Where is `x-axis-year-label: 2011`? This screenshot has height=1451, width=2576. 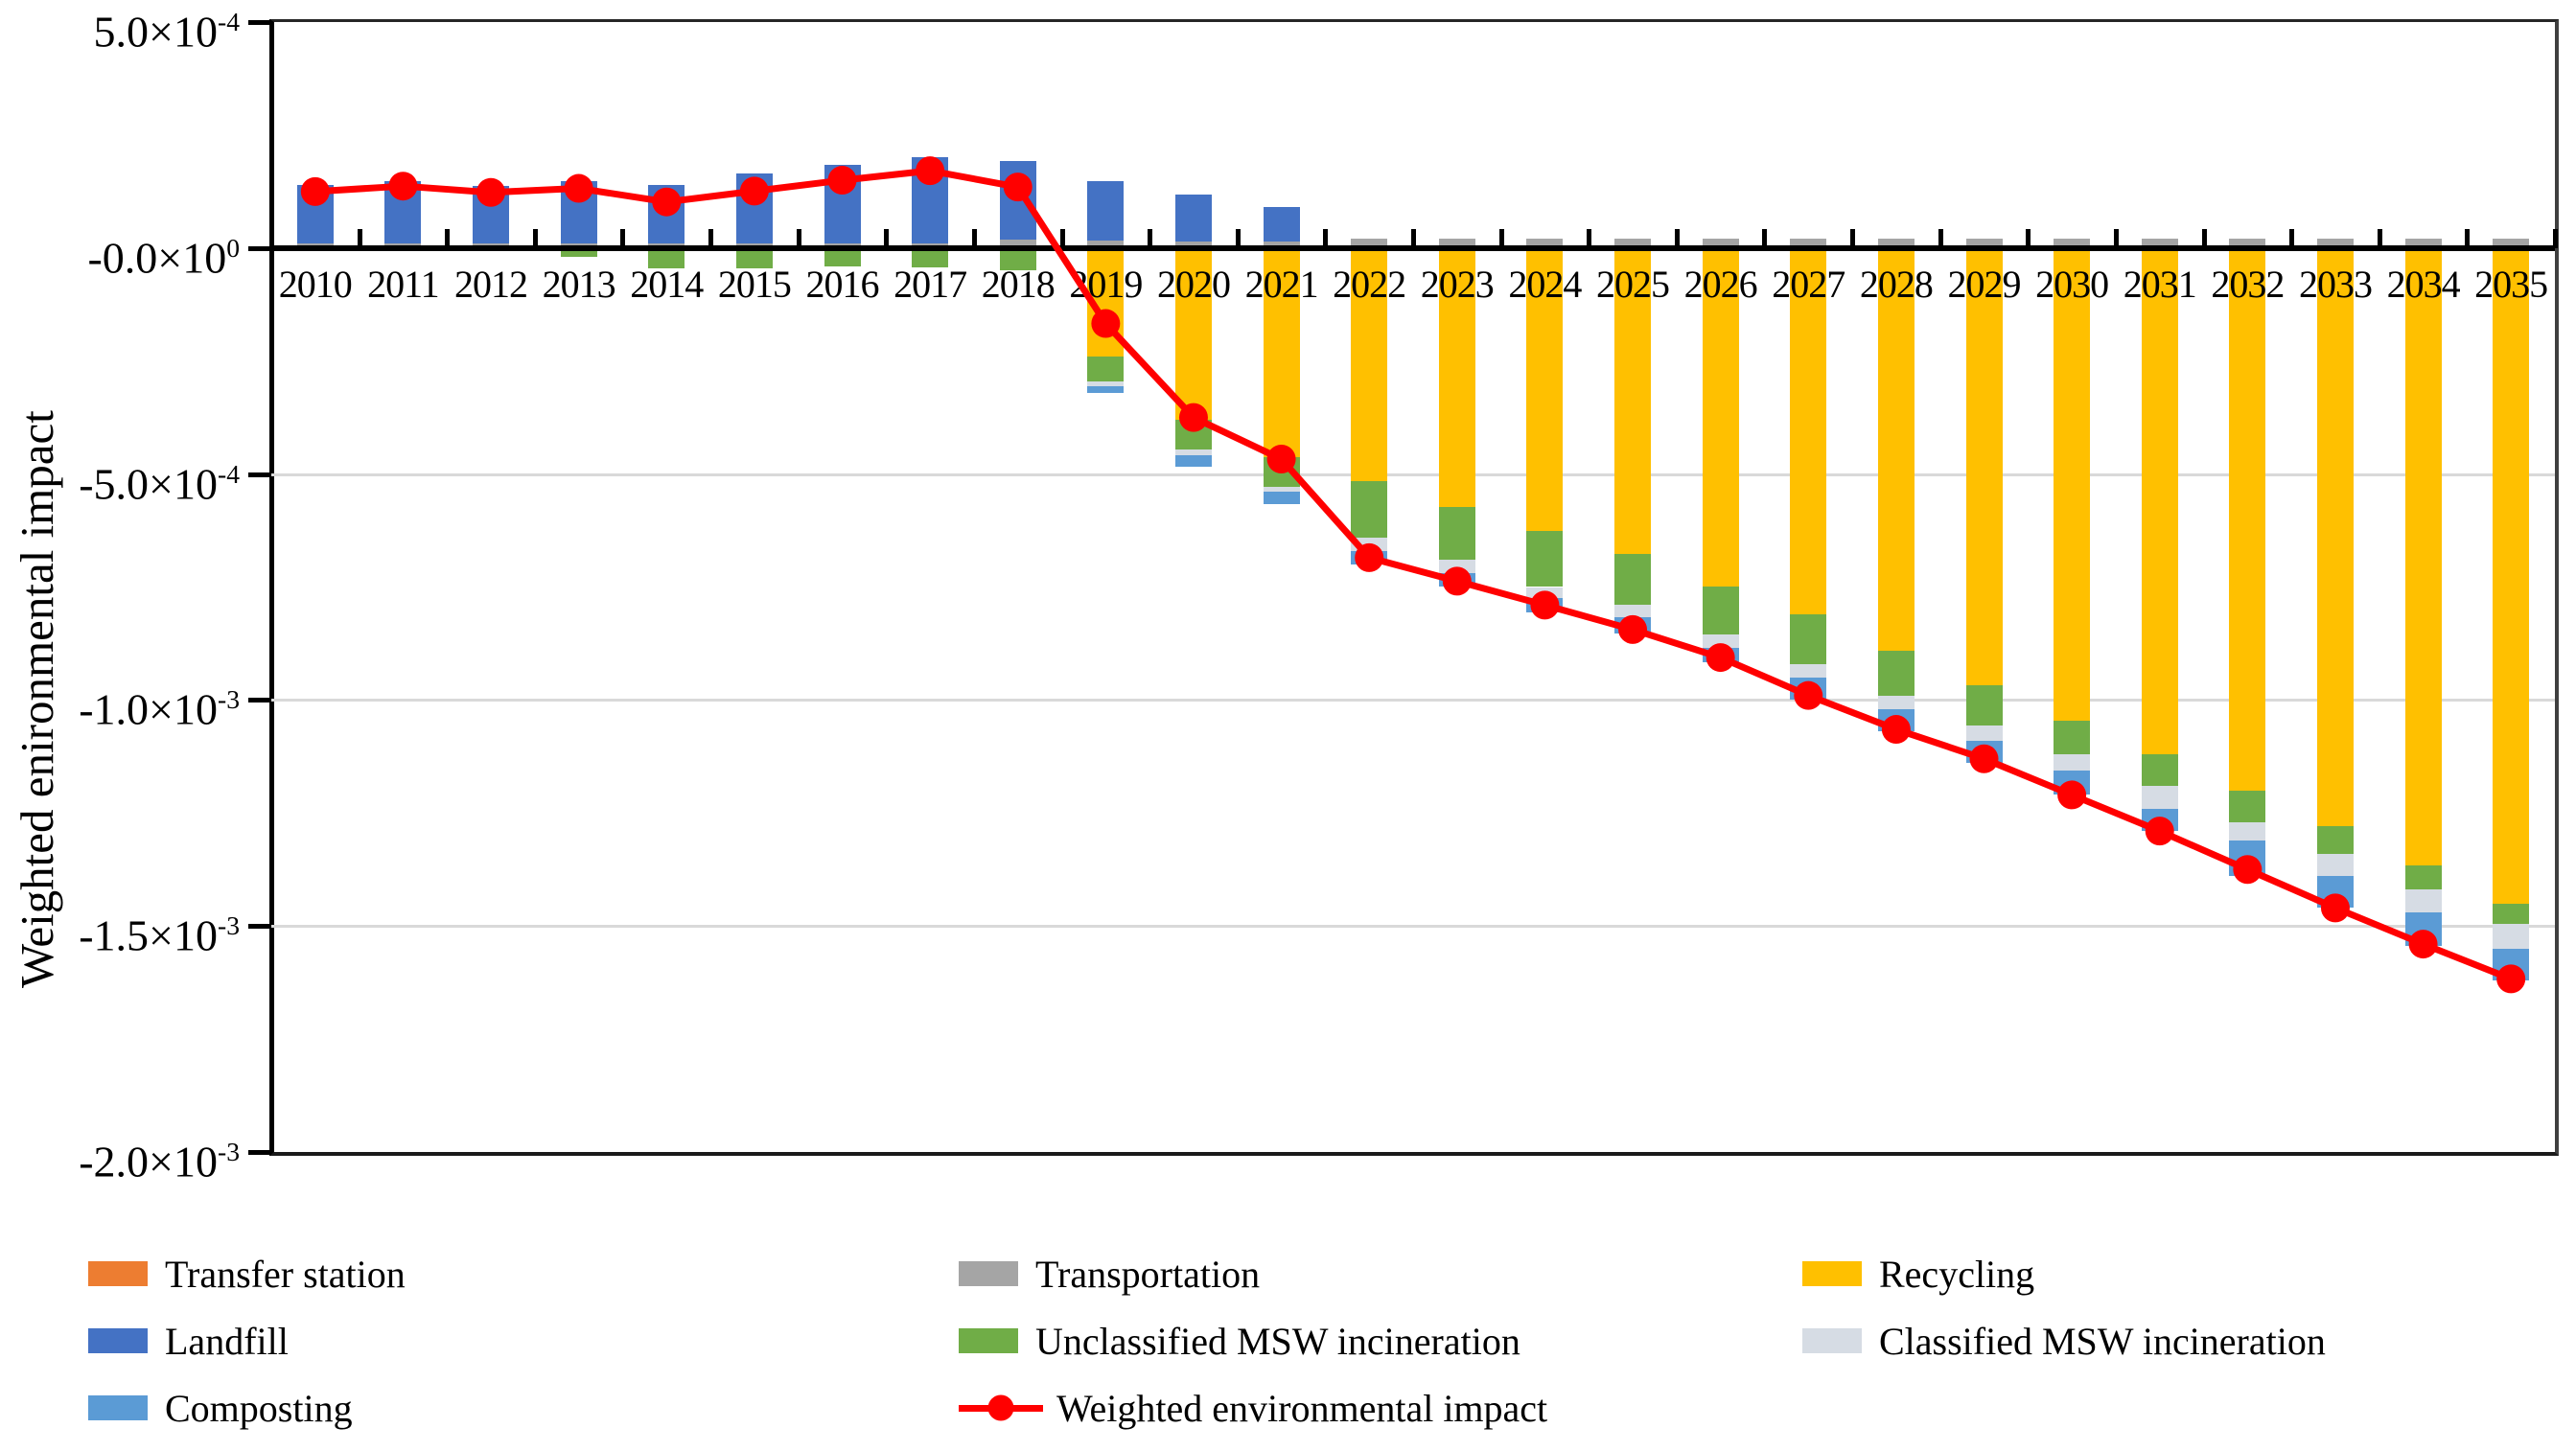
x-axis-year-label: 2011 is located at coordinates (404, 284).